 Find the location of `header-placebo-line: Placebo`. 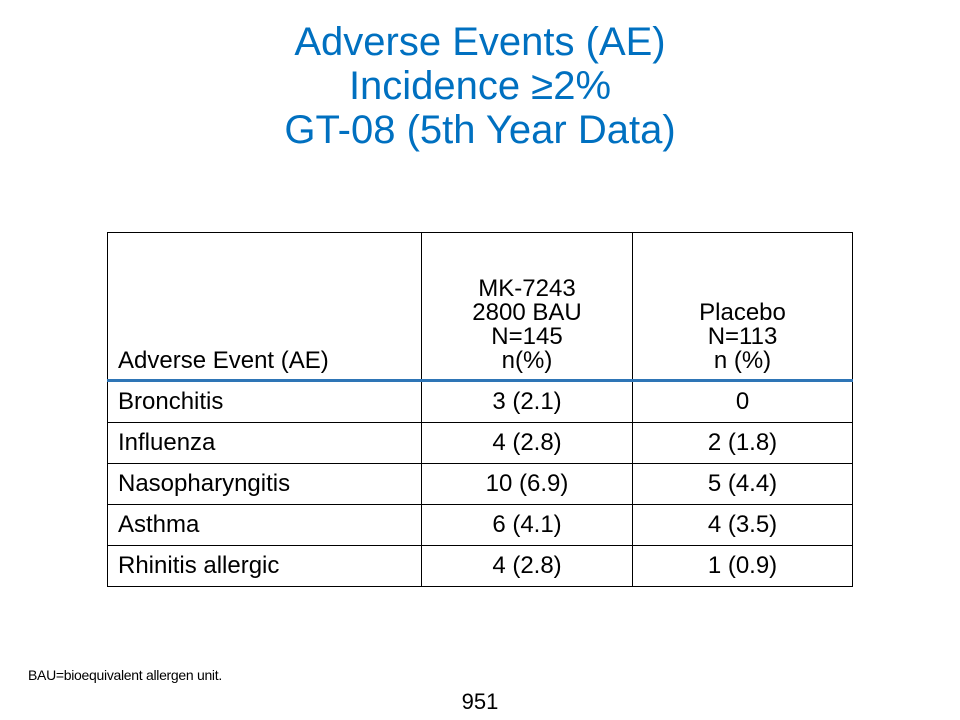

header-placebo-line: Placebo is located at coordinates (742, 312).